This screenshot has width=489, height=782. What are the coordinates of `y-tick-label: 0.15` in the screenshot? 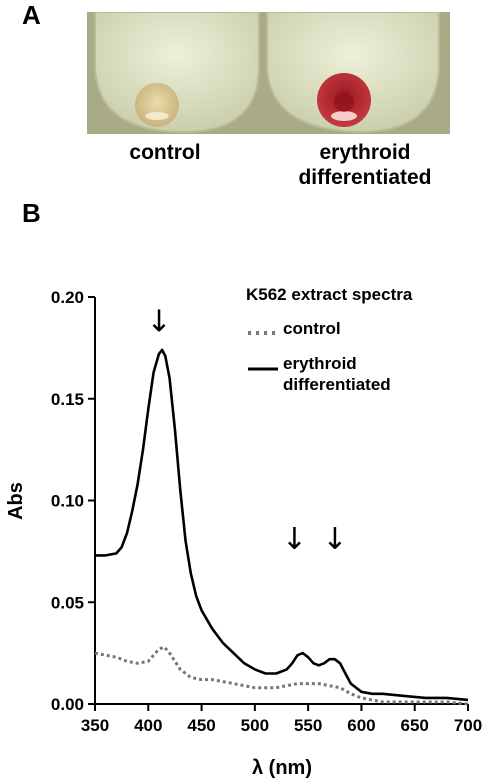 It's located at (67, 399).